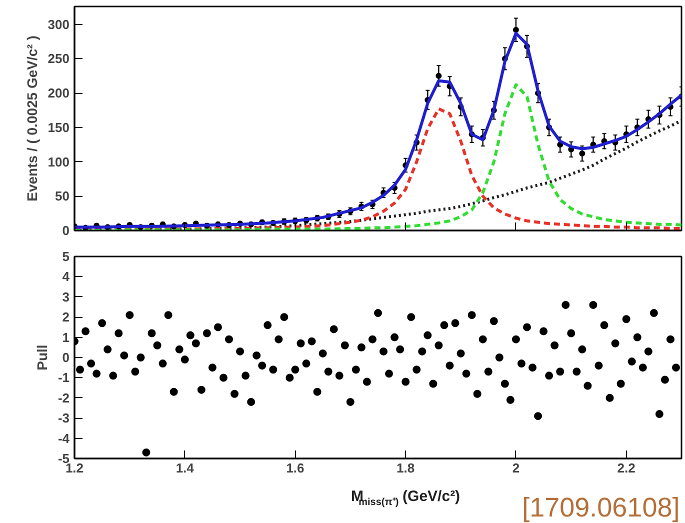 The height and width of the screenshot is (523, 685). What do you see at coordinates (59, 127) in the screenshot?
I see `y-tick-label: 150` at bounding box center [59, 127].